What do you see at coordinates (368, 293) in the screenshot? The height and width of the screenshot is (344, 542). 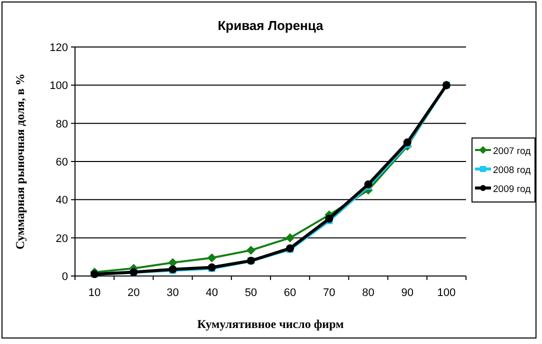 I see `x-tick-label: 80` at bounding box center [368, 293].